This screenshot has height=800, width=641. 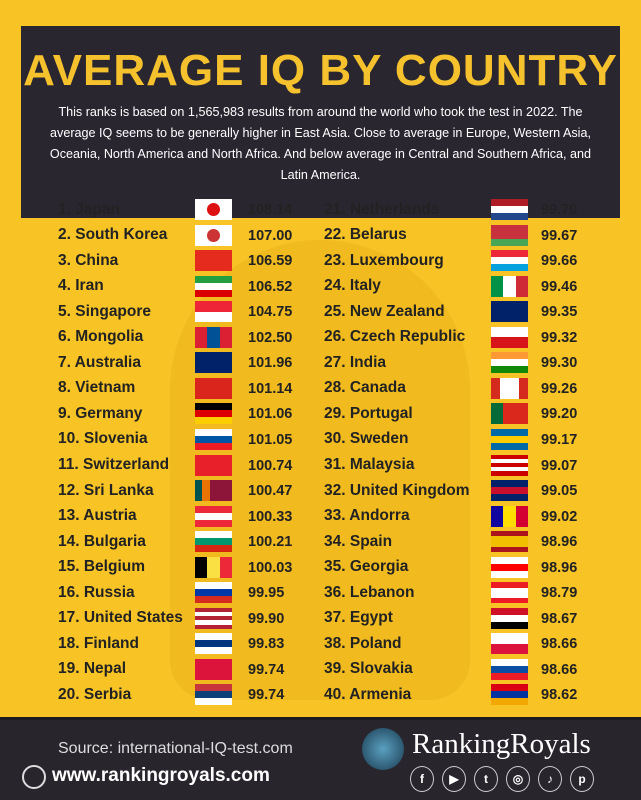 What do you see at coordinates (559, 516) in the screenshot?
I see `score-value: 99.02` at bounding box center [559, 516].